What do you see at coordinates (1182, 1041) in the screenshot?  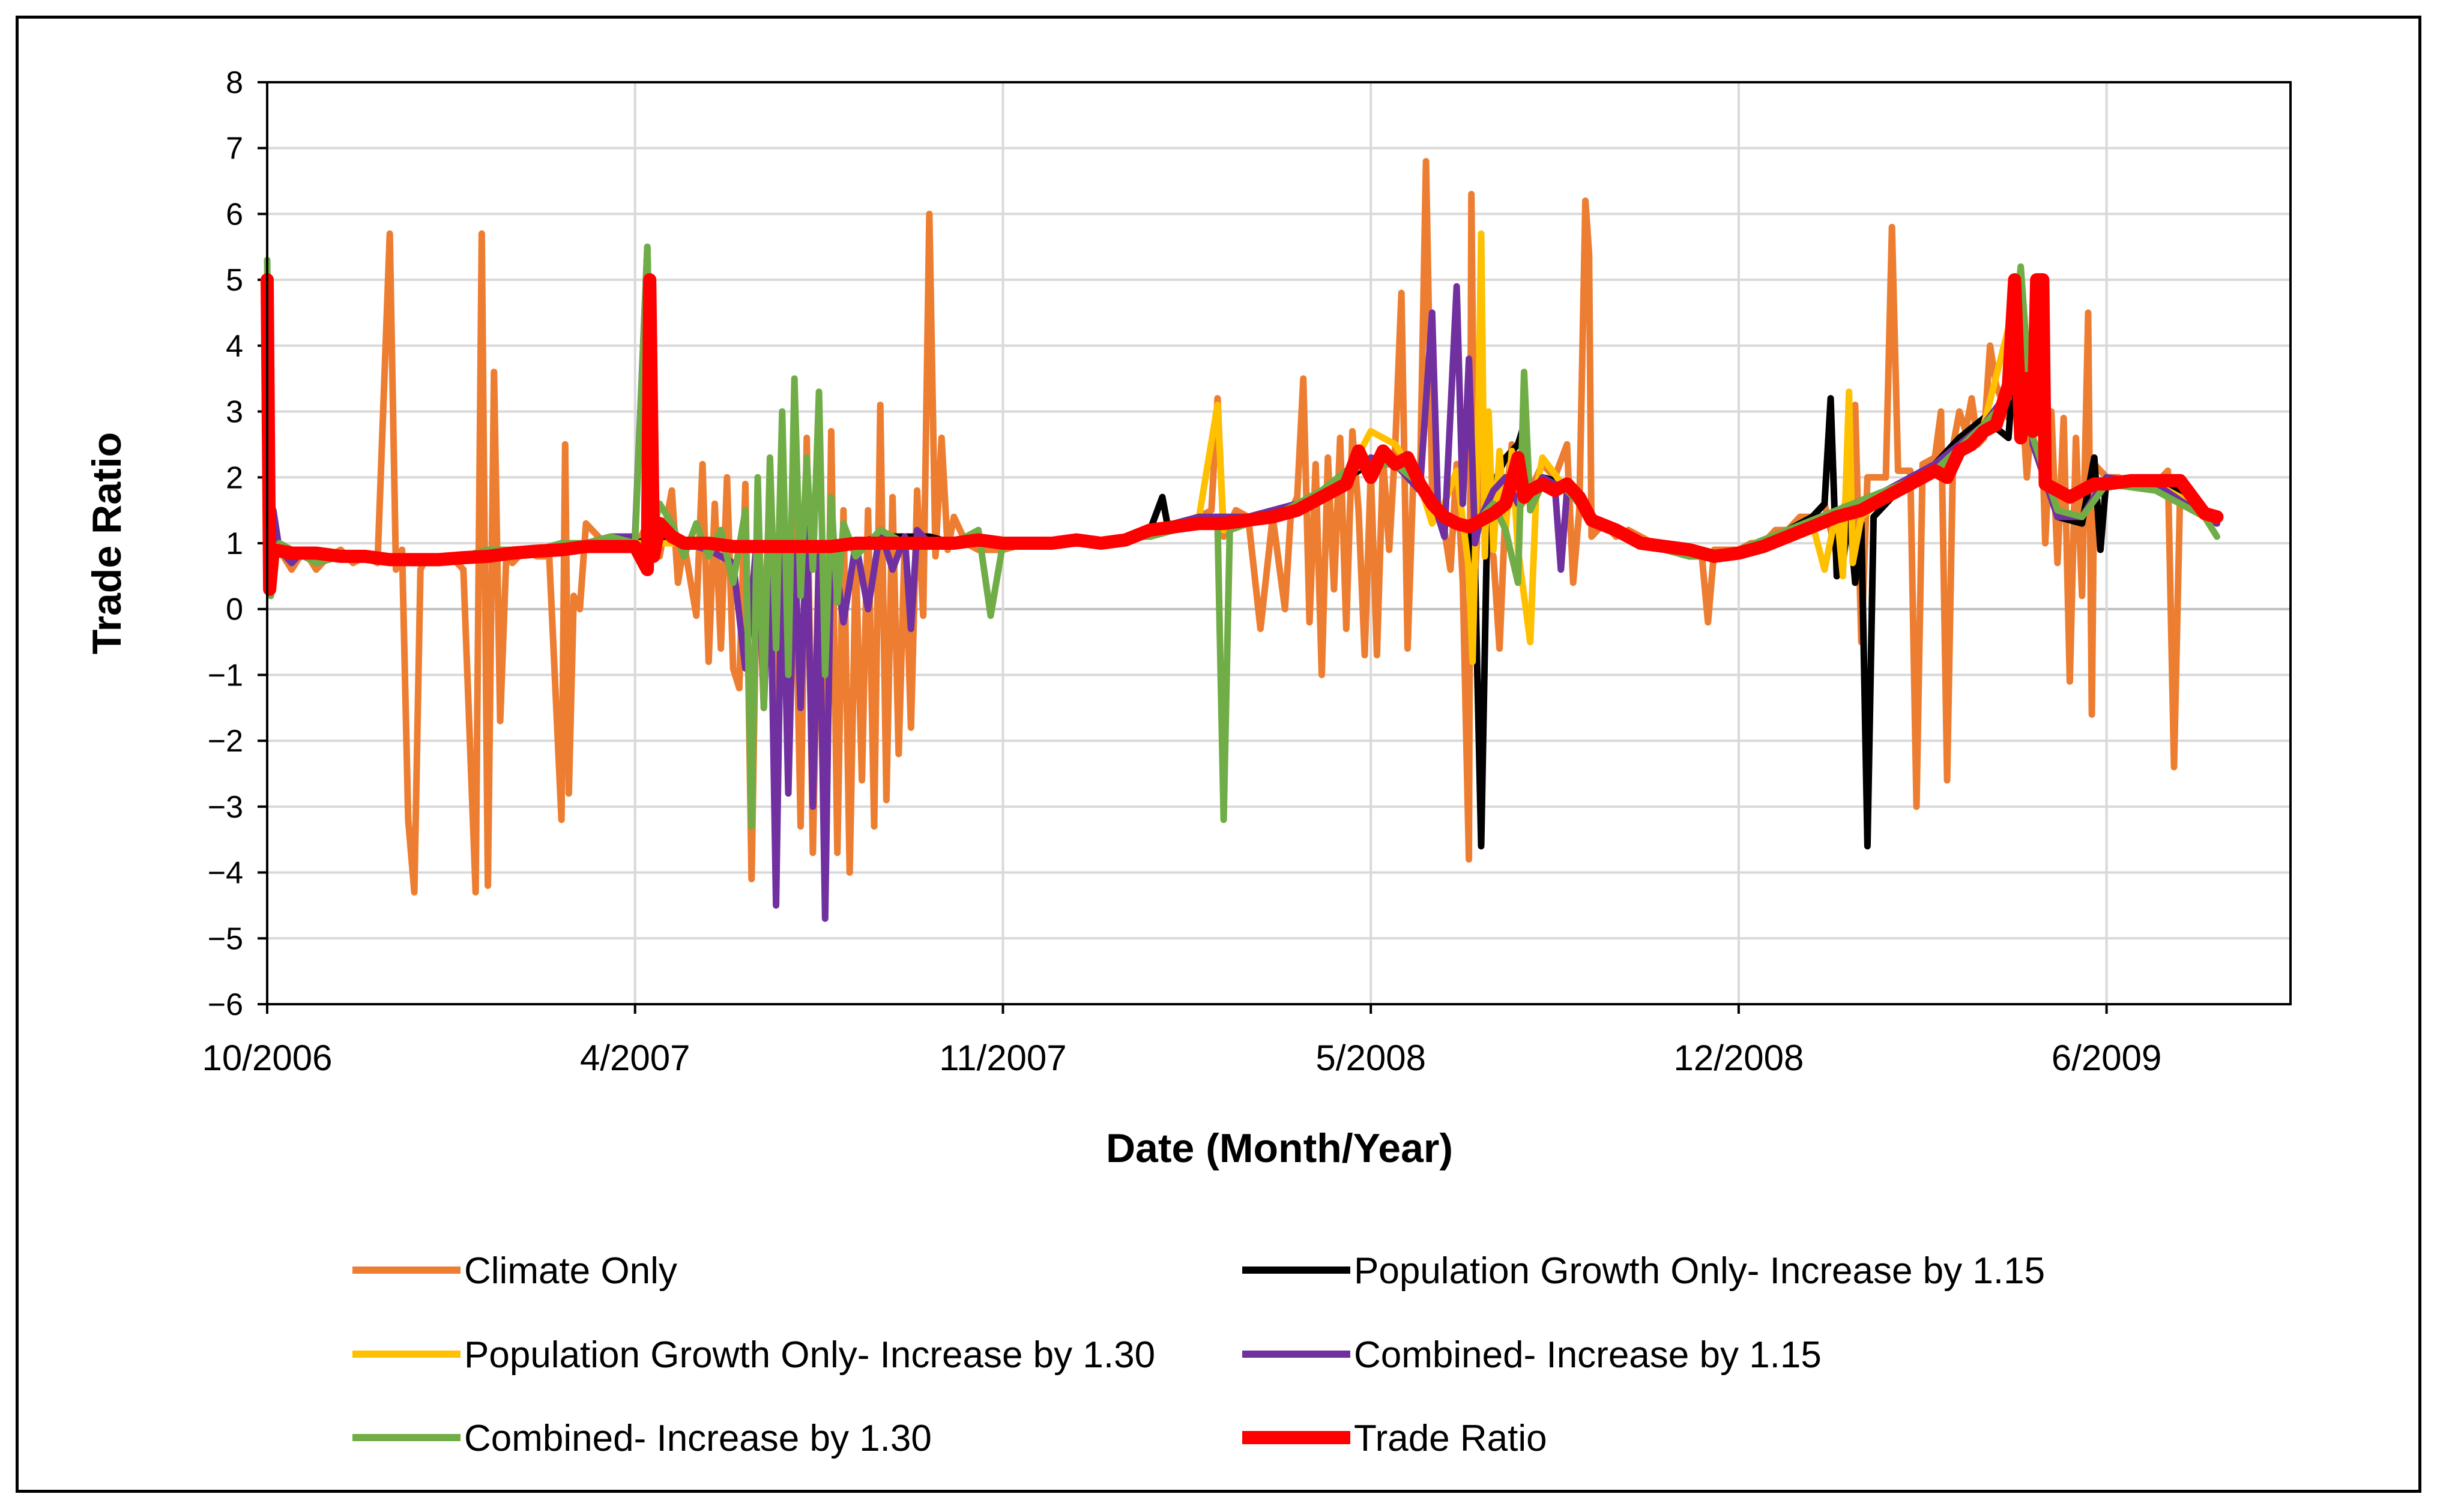 I see `x-axis-ticks: 10/2006 4/2007 11/2007 5/2008 12/2008 6/2009` at bounding box center [1182, 1041].